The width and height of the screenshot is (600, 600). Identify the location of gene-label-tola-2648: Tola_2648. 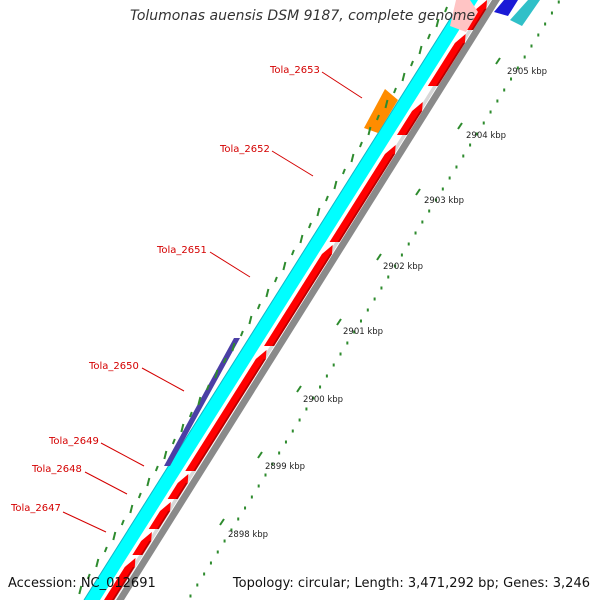
(56, 469).